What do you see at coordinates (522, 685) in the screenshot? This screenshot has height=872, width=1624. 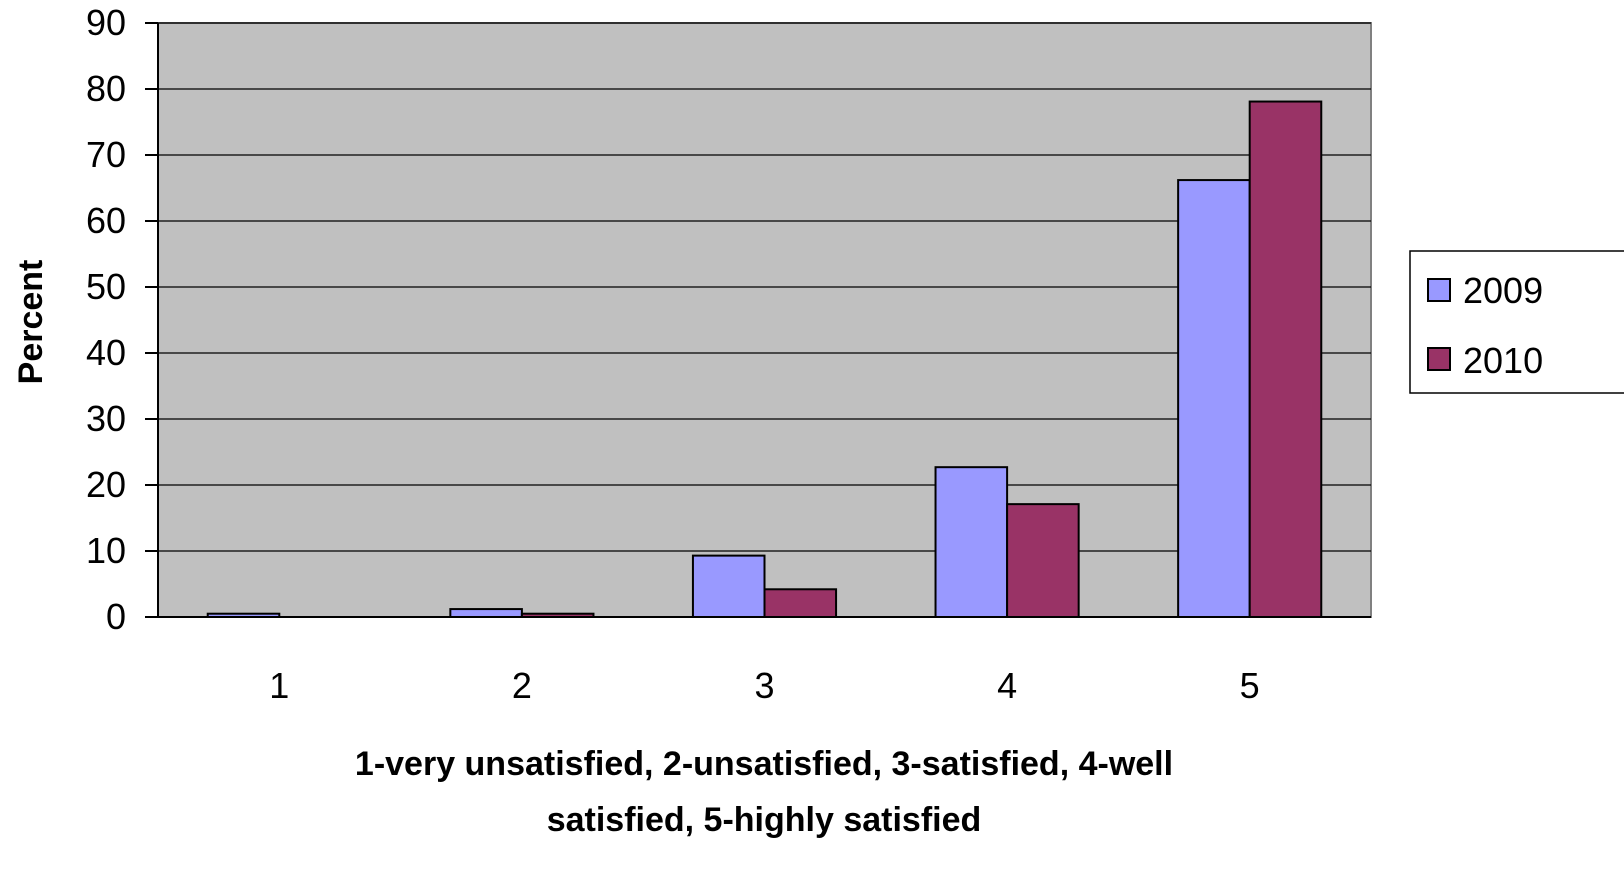 I see `x-category-label: 2` at bounding box center [522, 685].